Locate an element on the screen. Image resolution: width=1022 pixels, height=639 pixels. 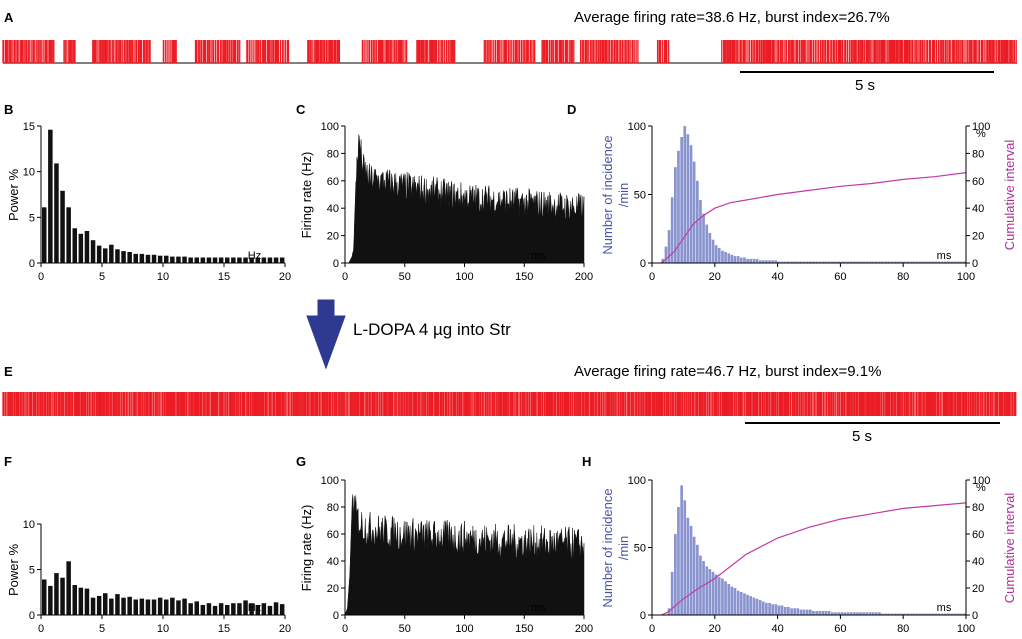
x-tick-label-d: 20 is located at coordinates (715, 277).